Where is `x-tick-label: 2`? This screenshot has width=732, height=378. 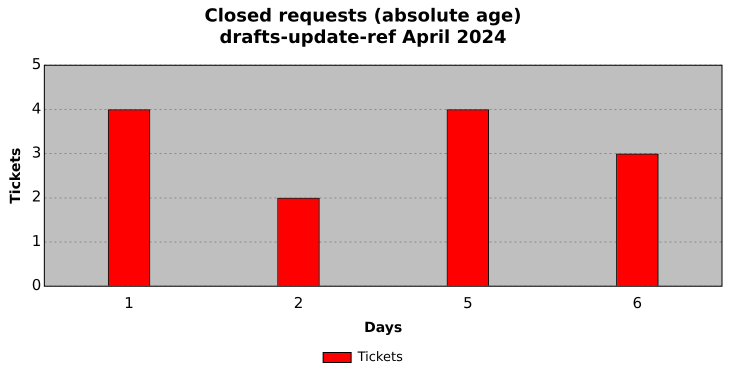
x-tick-label: 2 is located at coordinates (299, 303).